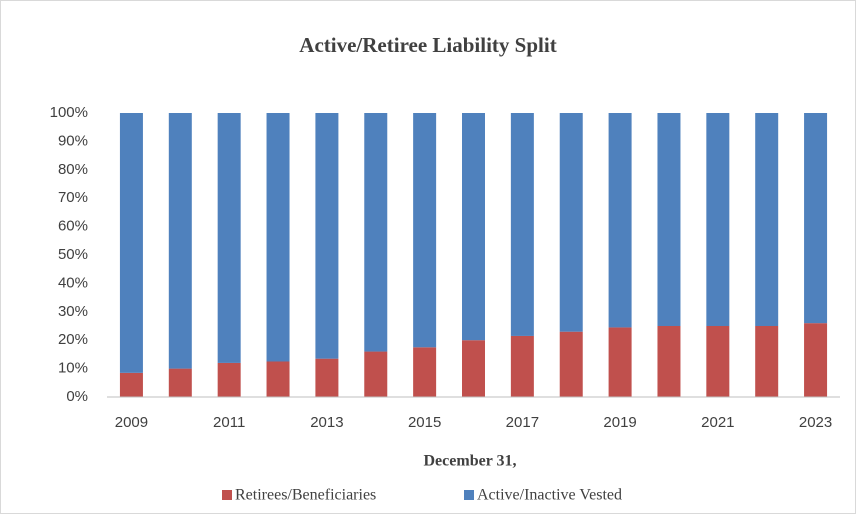 This screenshot has width=857, height=515. What do you see at coordinates (131, 422) in the screenshot?
I see `x-tick-label: 2009` at bounding box center [131, 422].